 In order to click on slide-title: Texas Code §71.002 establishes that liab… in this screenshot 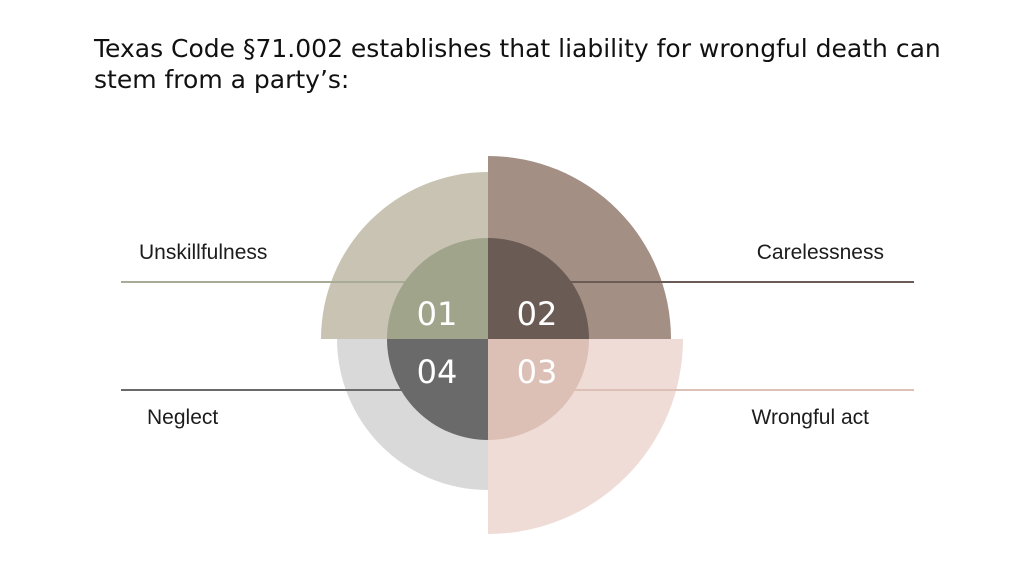, I will do `click(517, 64)`.